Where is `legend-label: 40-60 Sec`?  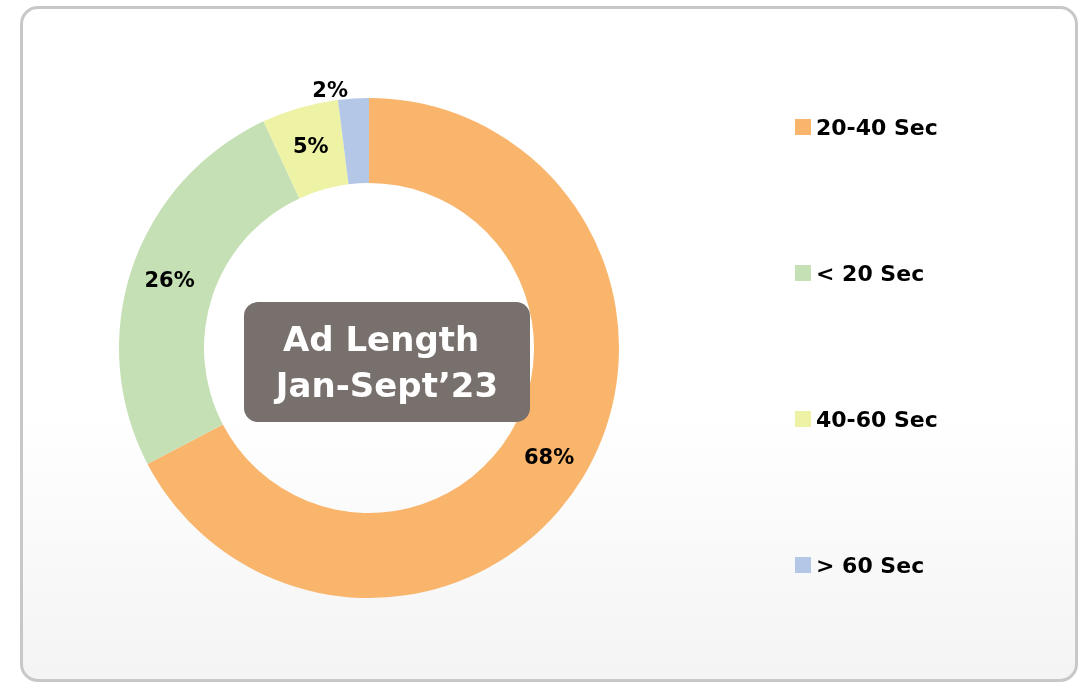 legend-label: 40-60 Sec is located at coordinates (877, 419).